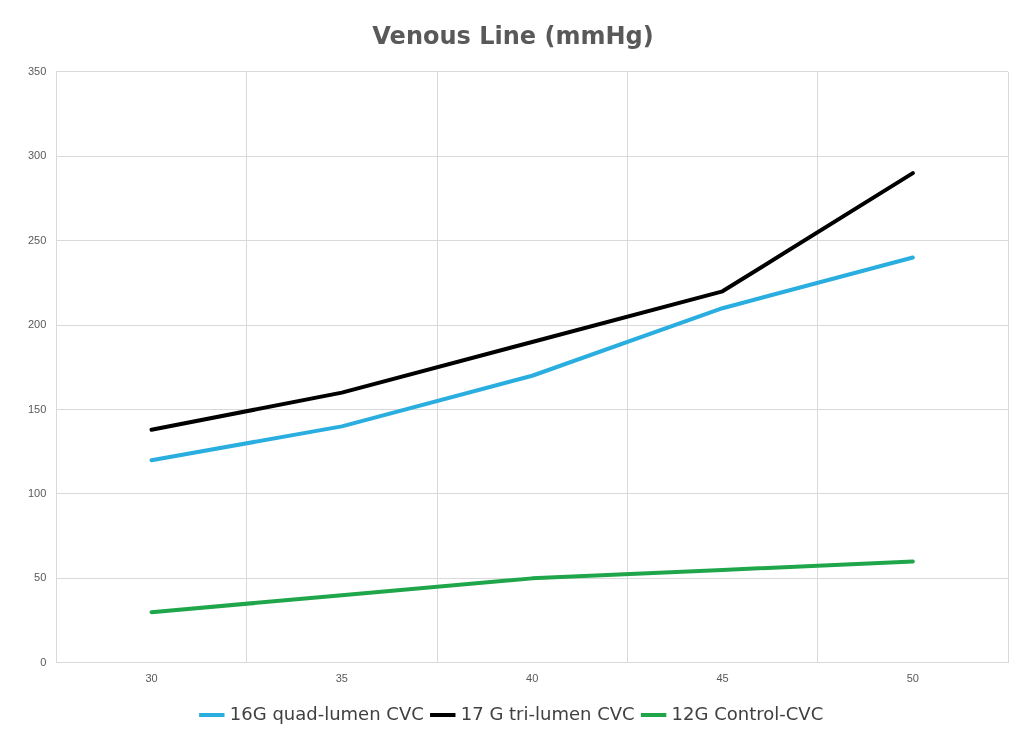  Describe the element at coordinates (722, 678) in the screenshot. I see `x-tick-label: 45` at that location.